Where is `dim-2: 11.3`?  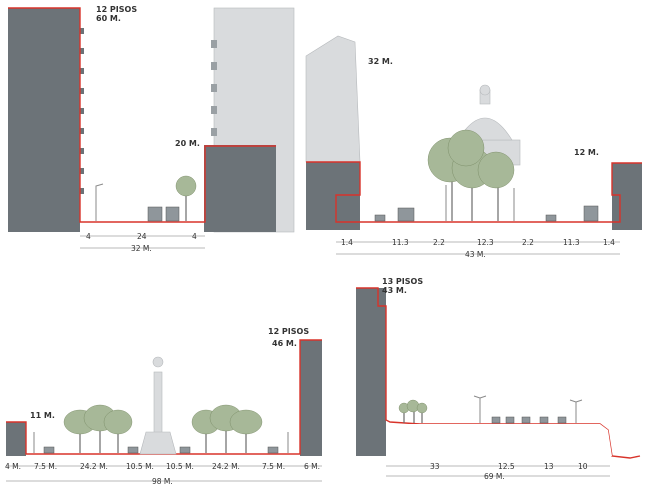
dim-2: 11.3 is located at coordinates (400, 242).